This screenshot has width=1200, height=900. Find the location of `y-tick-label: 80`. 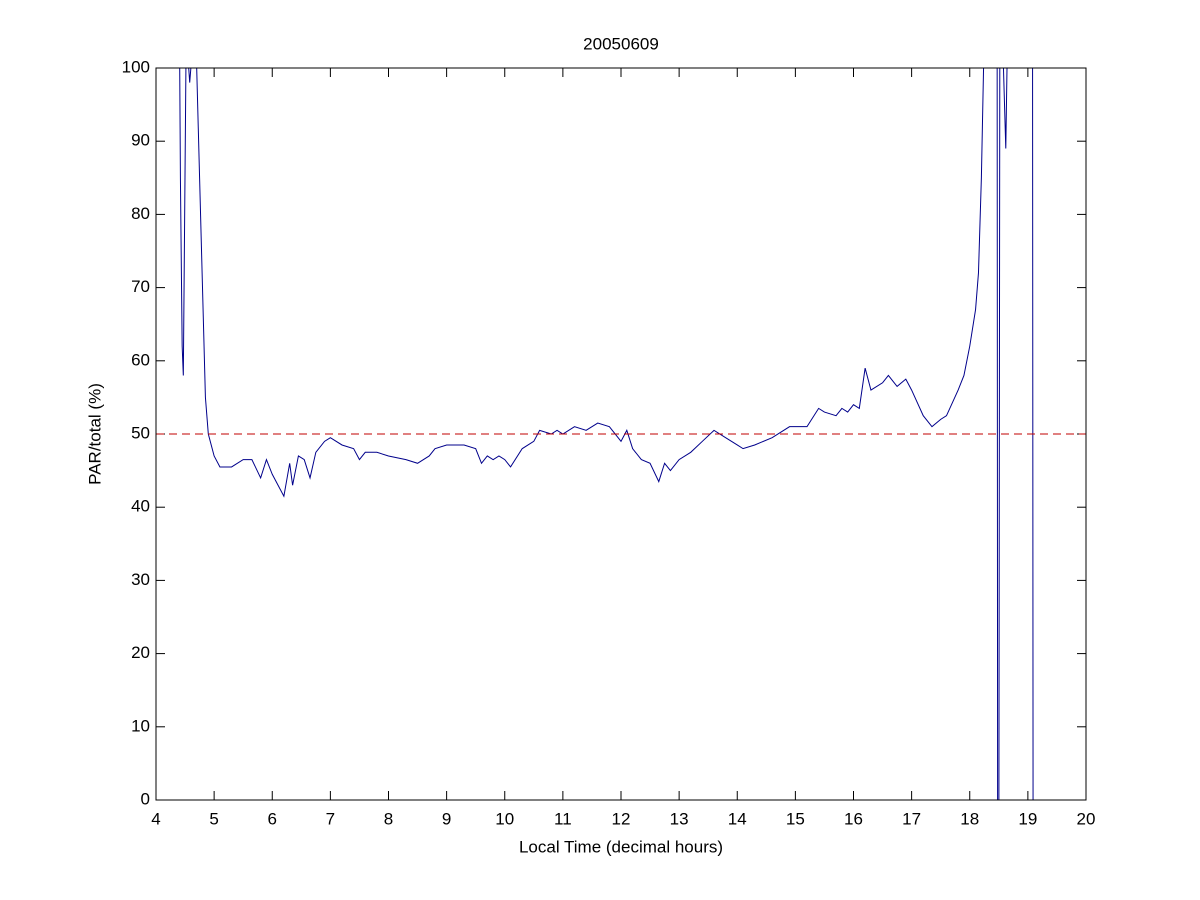

y-tick-label: 80 is located at coordinates (140, 213).